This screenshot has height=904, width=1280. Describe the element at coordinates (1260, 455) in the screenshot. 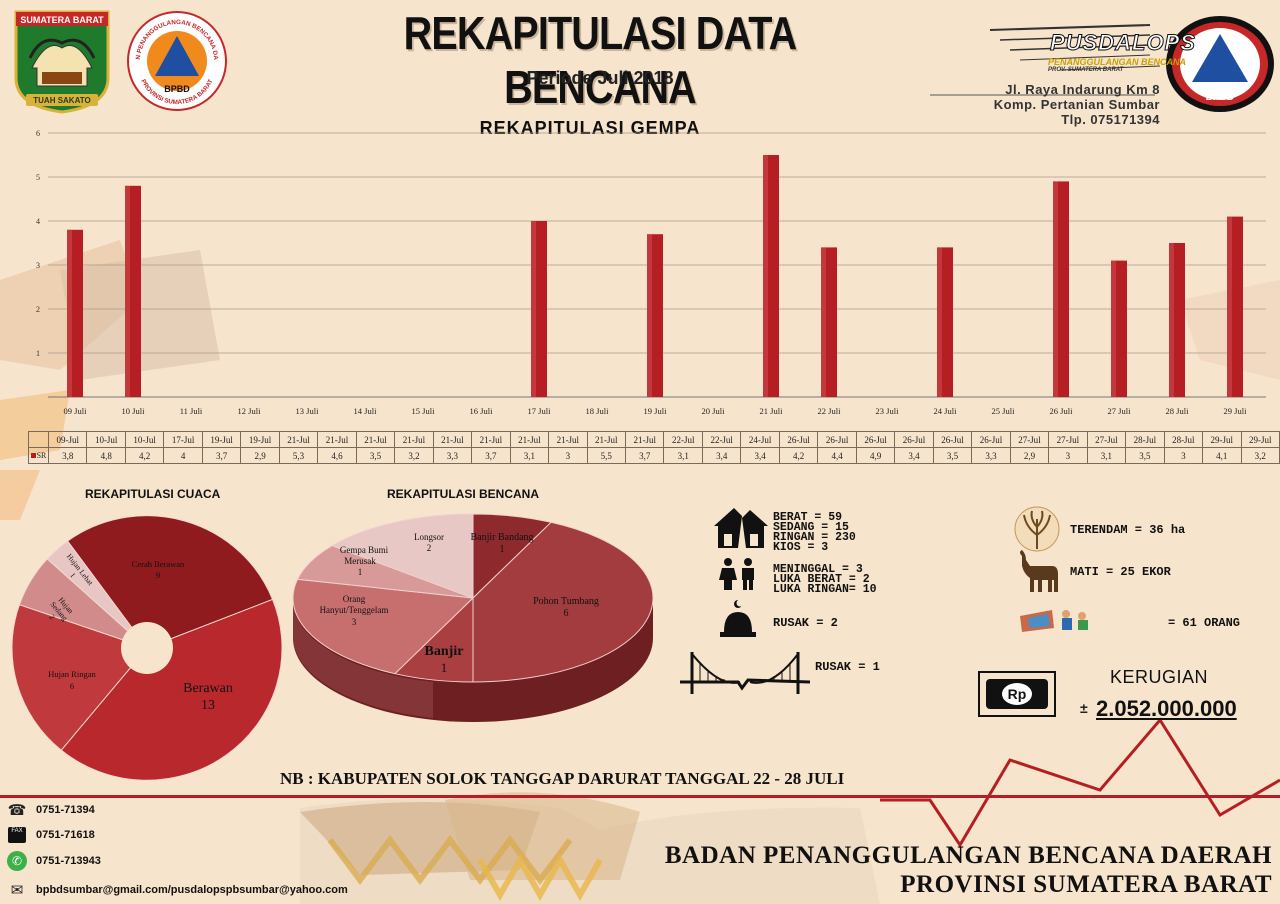

I see `table-value-cell: 3,2` at that location.